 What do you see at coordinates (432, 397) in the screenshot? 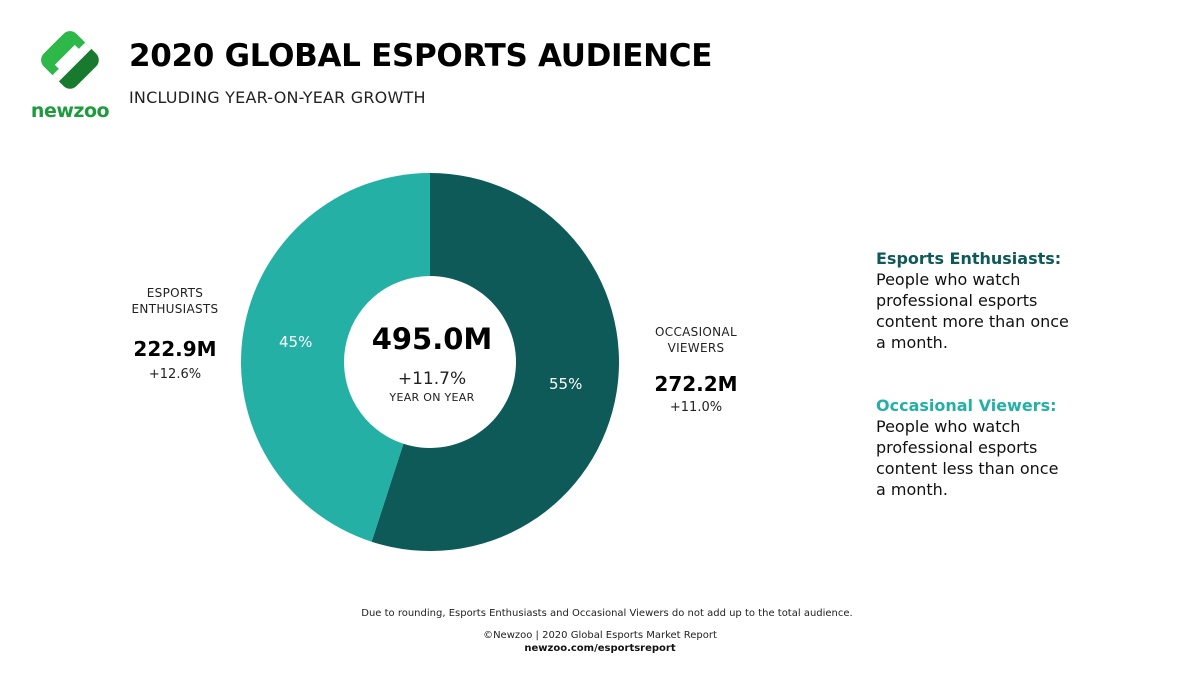
I see `growth-caption: YEAR ON YEAR` at bounding box center [432, 397].